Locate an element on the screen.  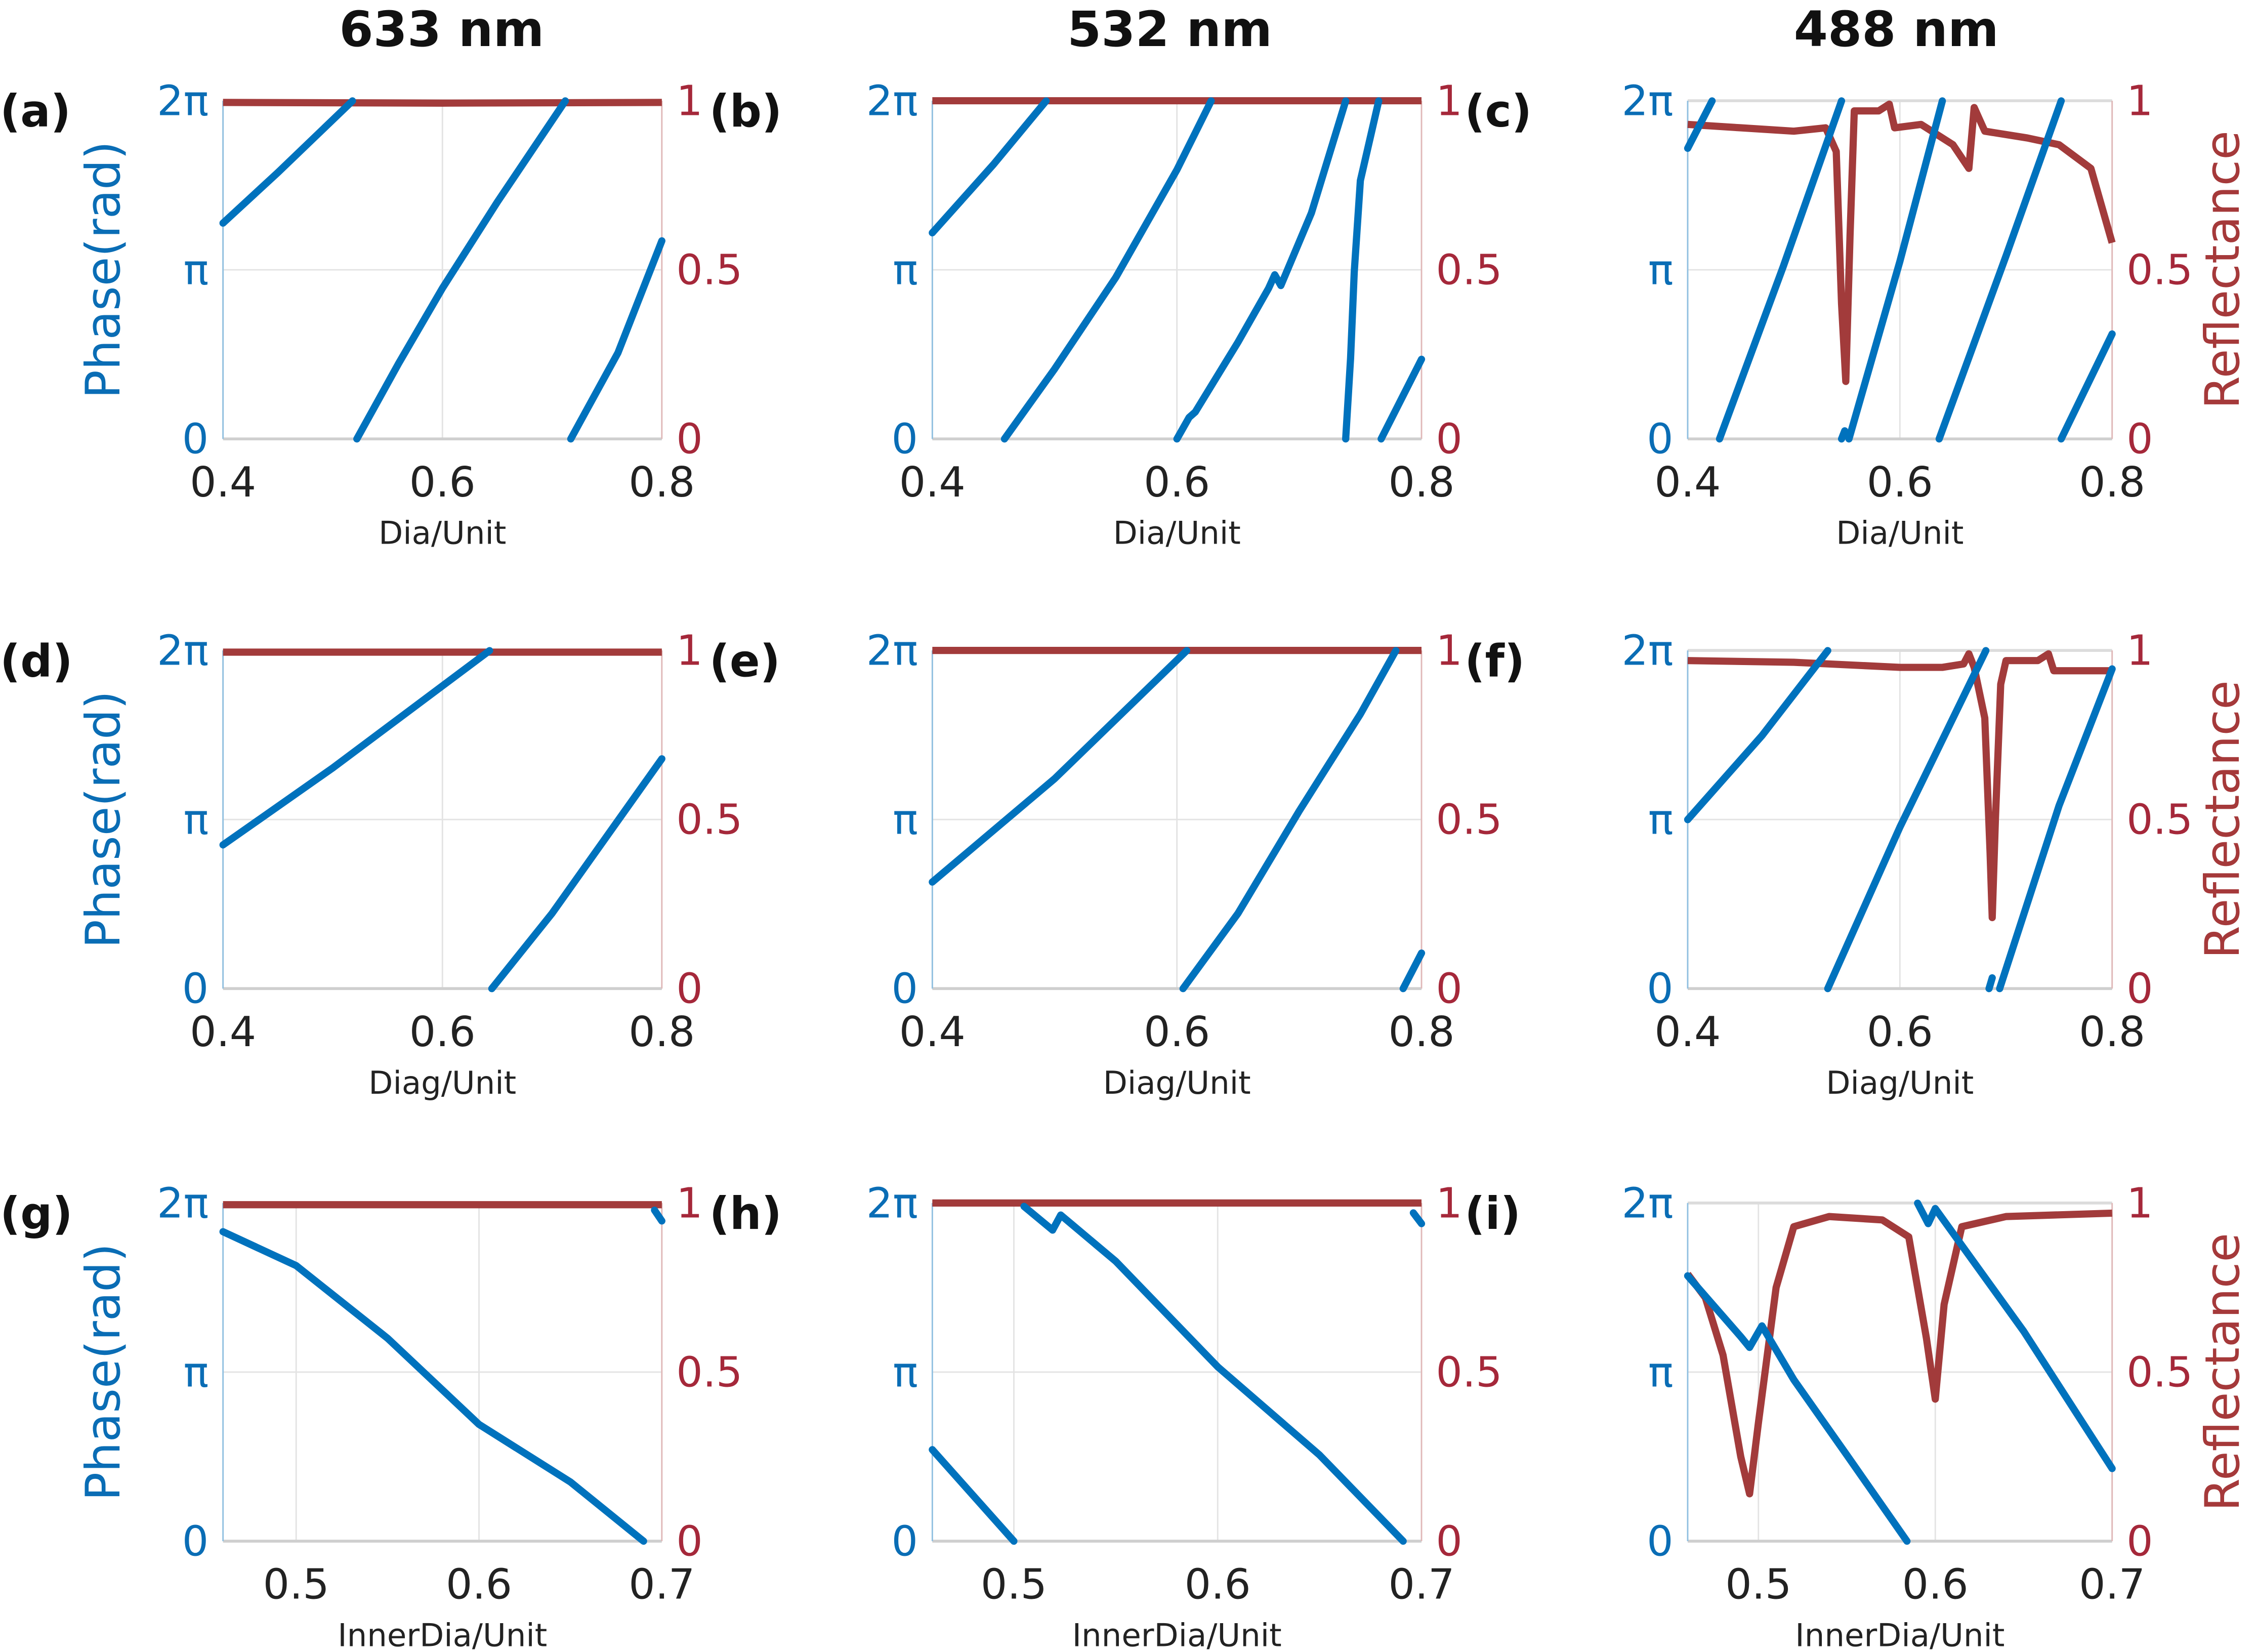
panel-letter: (i) is located at coordinates (1493, 1213).